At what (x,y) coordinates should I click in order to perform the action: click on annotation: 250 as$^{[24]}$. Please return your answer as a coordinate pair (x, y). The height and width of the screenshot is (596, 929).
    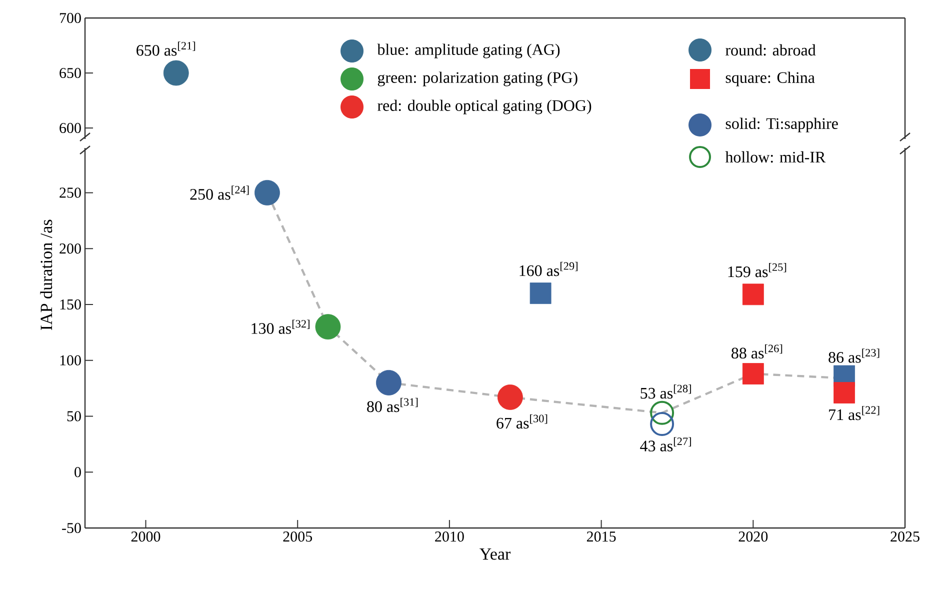
    Looking at the image, I should click on (219, 193).